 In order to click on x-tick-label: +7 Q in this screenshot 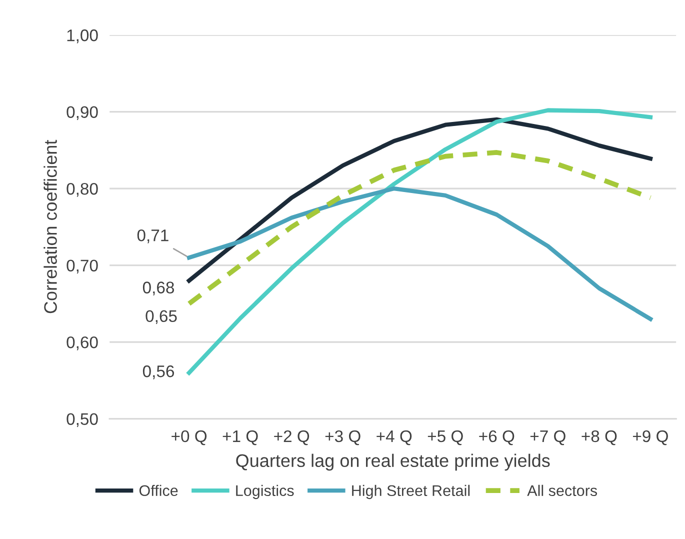, I will do `click(548, 438)`.